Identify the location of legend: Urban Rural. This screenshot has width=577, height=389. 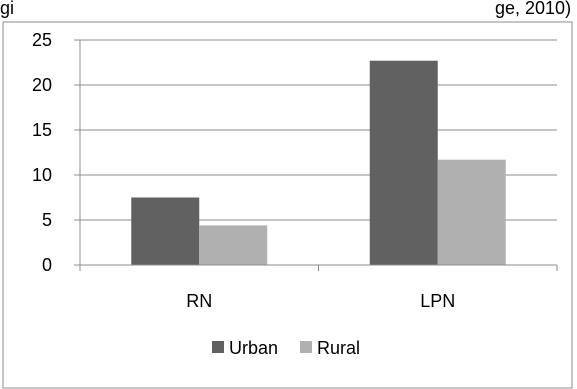
(286, 348).